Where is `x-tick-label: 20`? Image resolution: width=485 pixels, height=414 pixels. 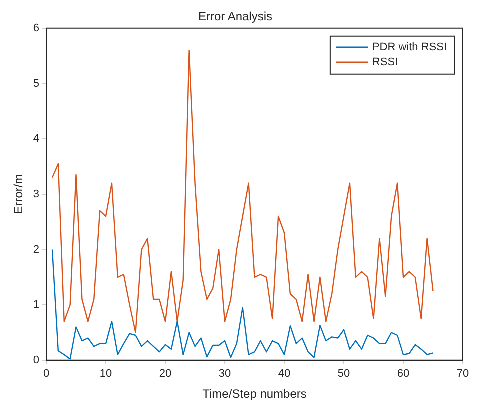 x-tick-label: 20 is located at coordinates (165, 374).